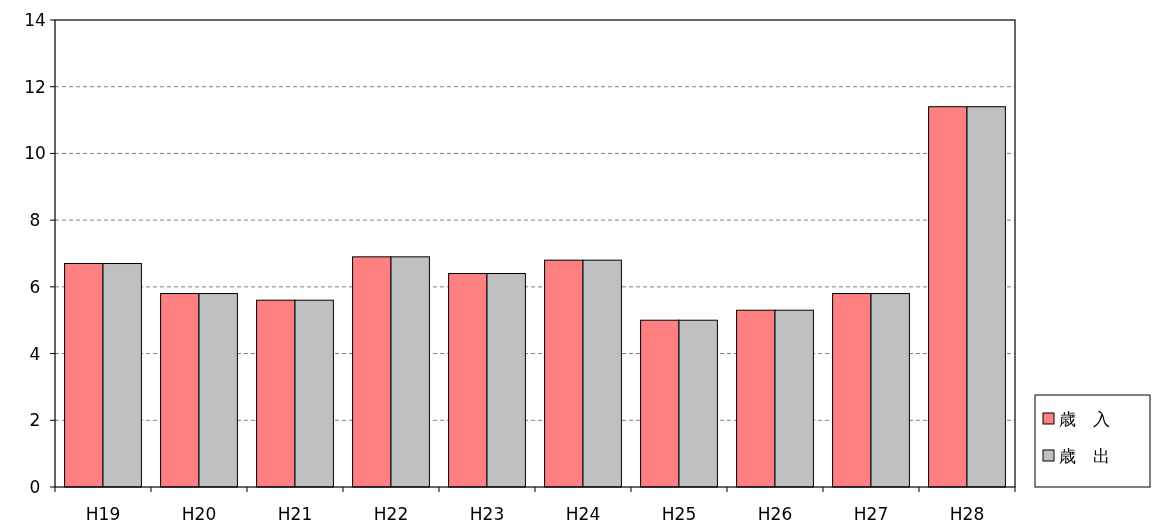 This screenshot has width=1153, height=529. Describe the element at coordinates (1084, 456) in the screenshot. I see `legend-label: 歳 出` at that location.